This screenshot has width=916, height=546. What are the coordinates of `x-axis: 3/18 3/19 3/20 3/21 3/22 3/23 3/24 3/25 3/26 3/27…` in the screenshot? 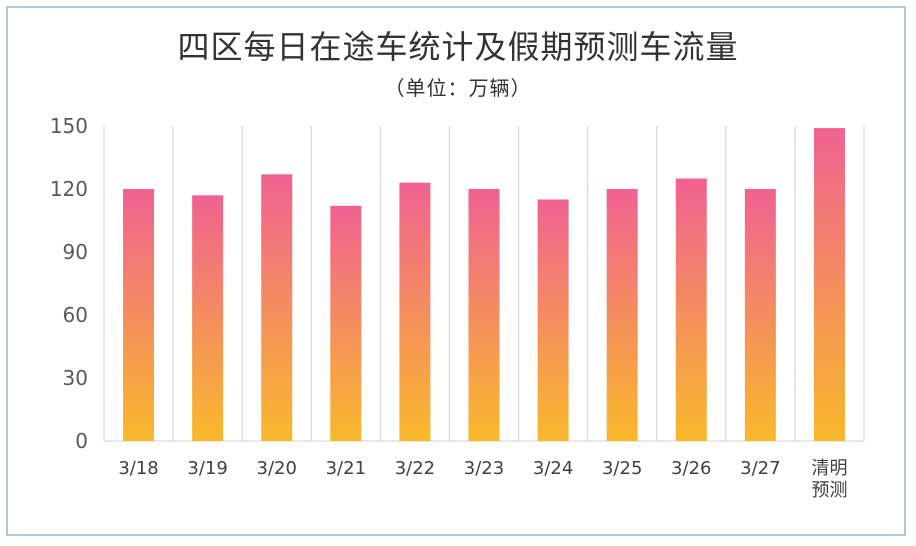 It's located at (482, 479).